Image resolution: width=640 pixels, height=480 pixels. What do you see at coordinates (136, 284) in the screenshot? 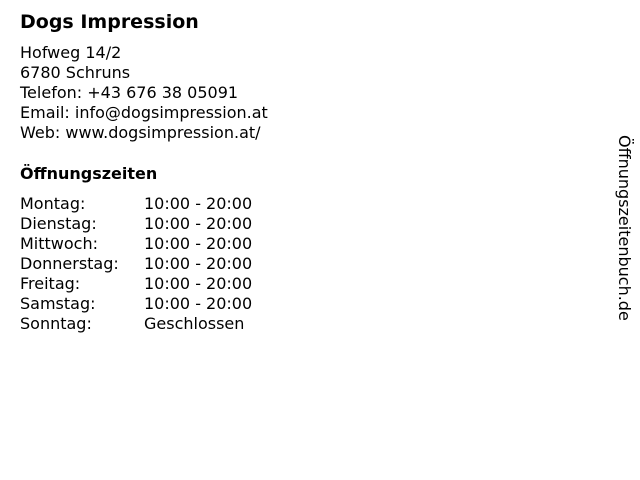
I see `hours-row: Freitag: 10:00 - 20:00` at bounding box center [136, 284].